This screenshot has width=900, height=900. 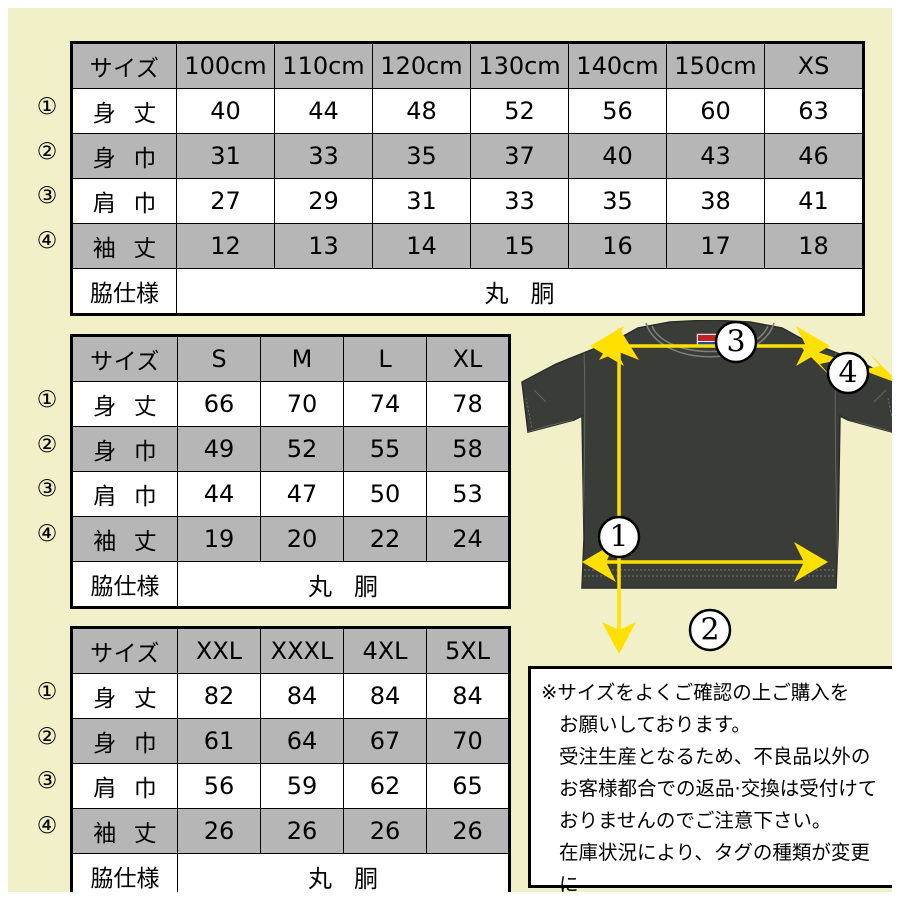 I want to click on header-size-120cm: 120cm, so click(x=421, y=65).